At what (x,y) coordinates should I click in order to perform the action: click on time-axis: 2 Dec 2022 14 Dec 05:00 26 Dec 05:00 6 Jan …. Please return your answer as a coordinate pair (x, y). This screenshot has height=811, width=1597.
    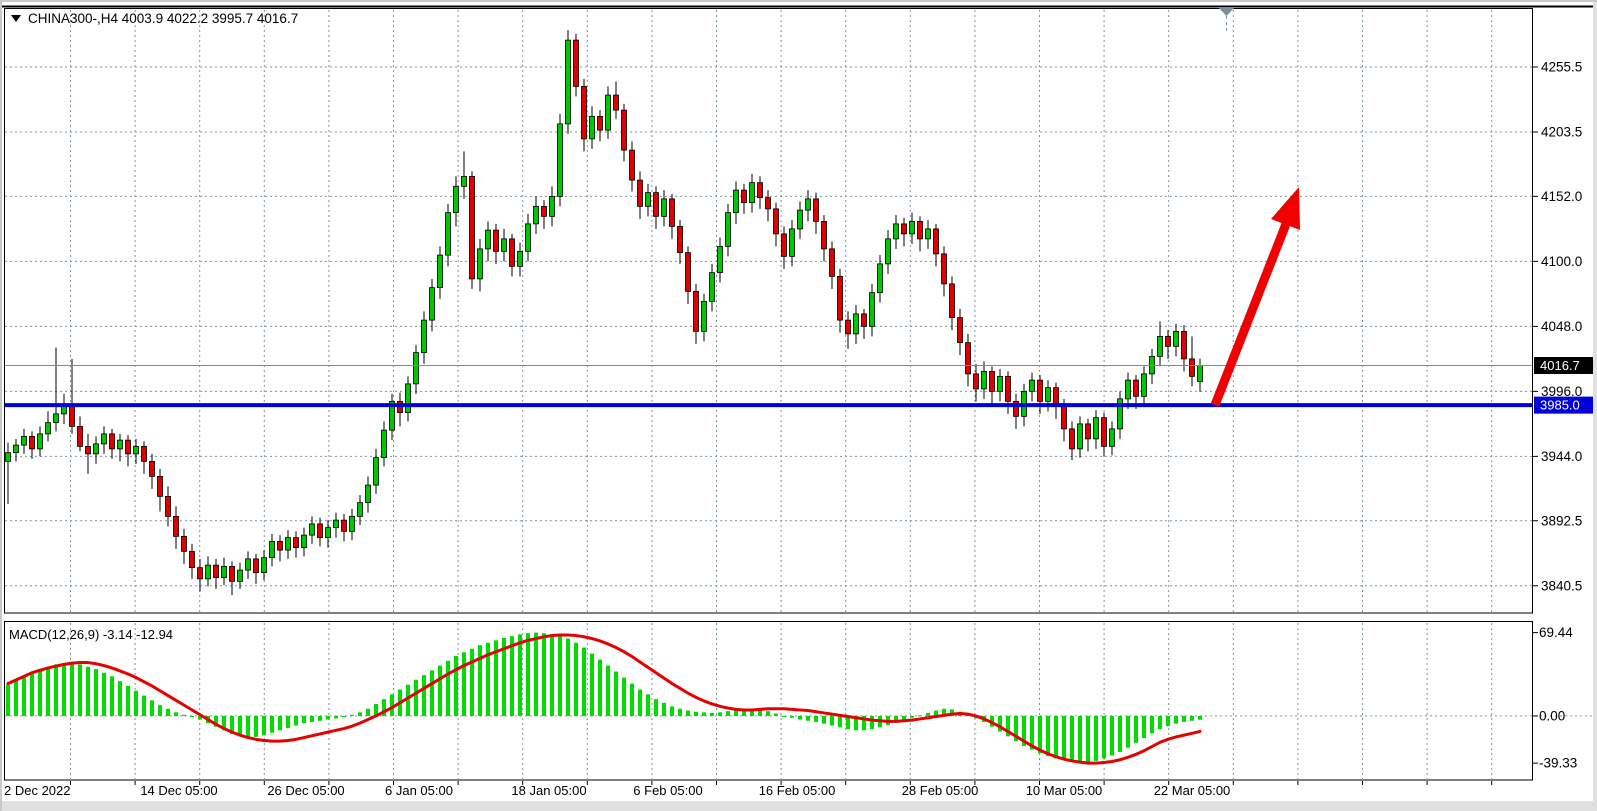
    Looking at the image, I should click on (748, 789).